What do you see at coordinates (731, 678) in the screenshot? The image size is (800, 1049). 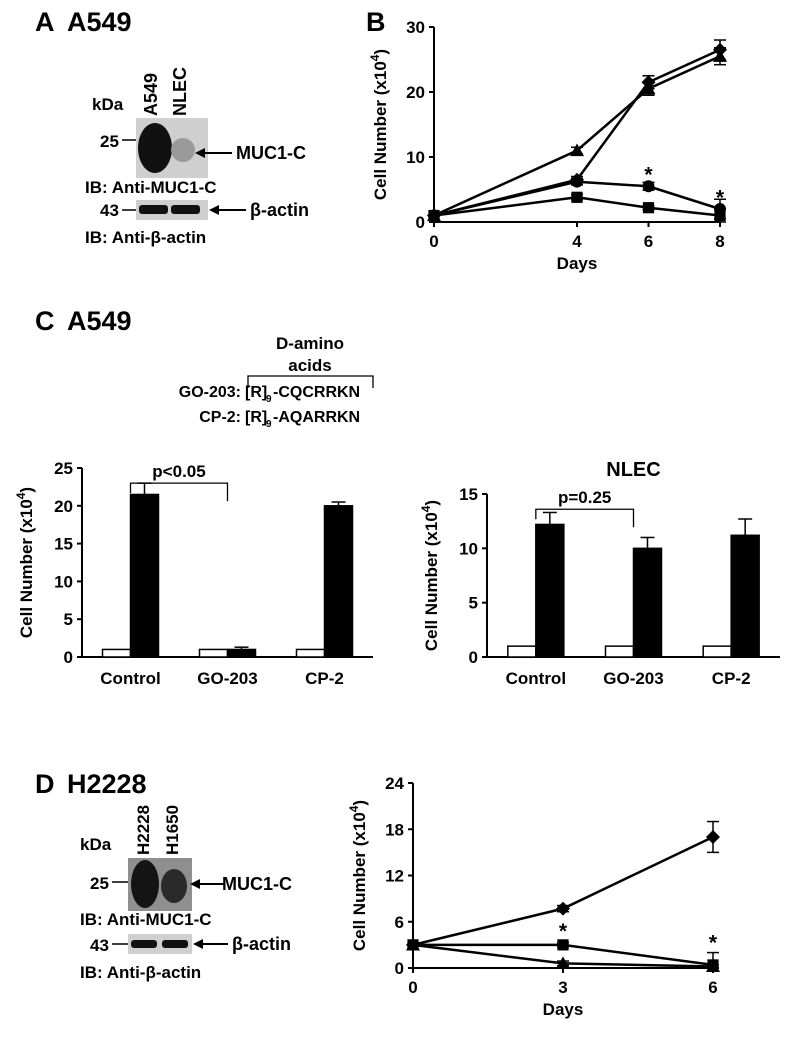 I see `chart-c-nlec-category-label: CP-2` at bounding box center [731, 678].